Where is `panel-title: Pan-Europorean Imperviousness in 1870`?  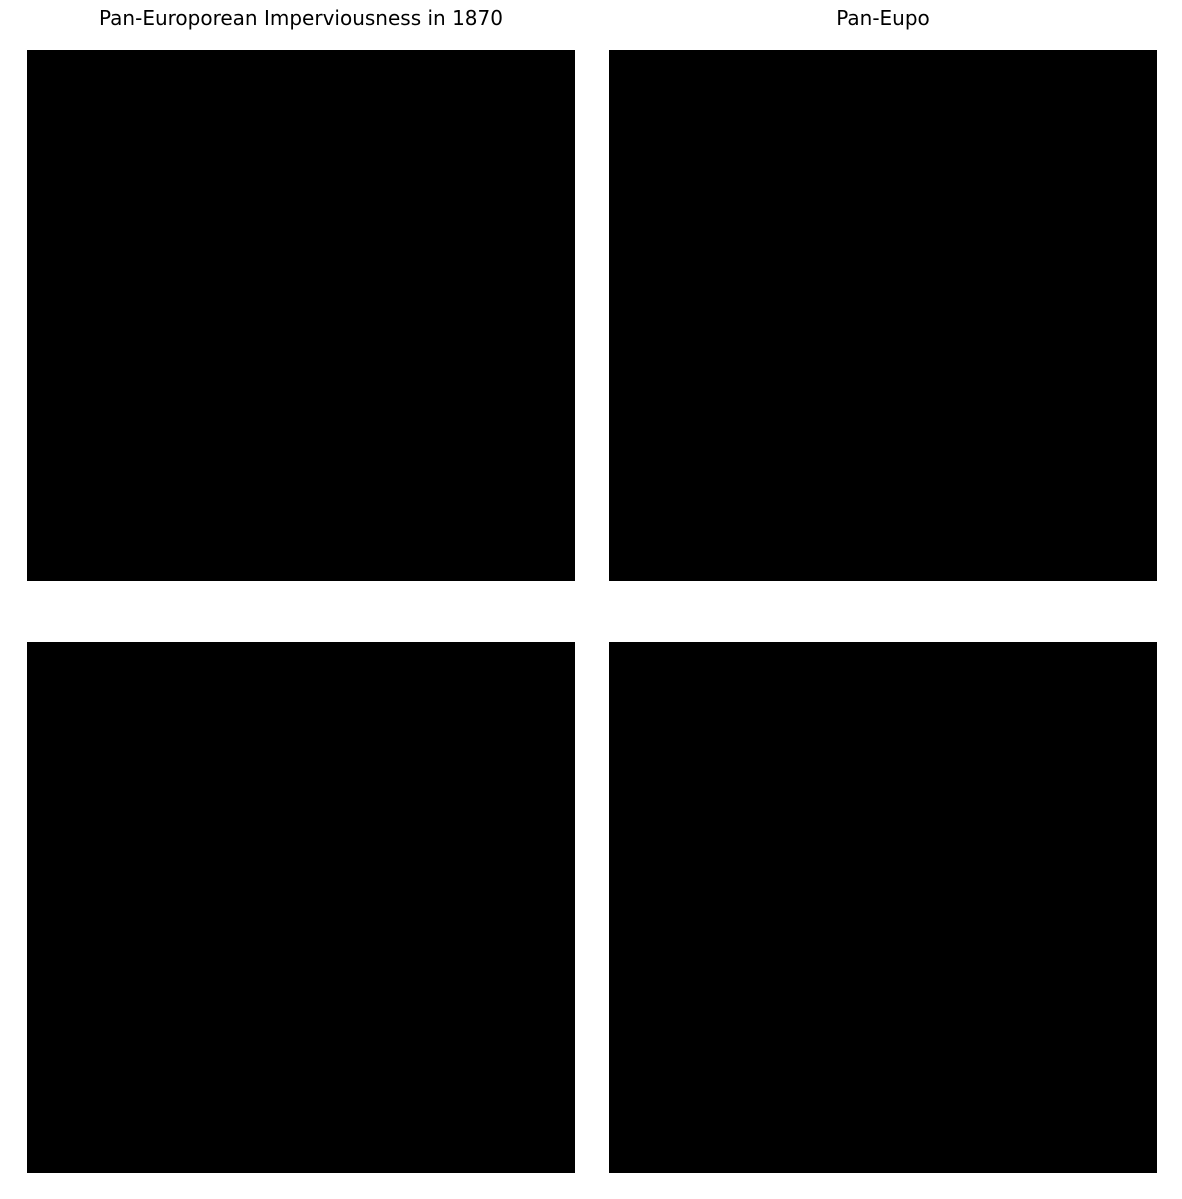
panel-title: Pan-Europorean Imperviousness in 1870 is located at coordinates (301, 18).